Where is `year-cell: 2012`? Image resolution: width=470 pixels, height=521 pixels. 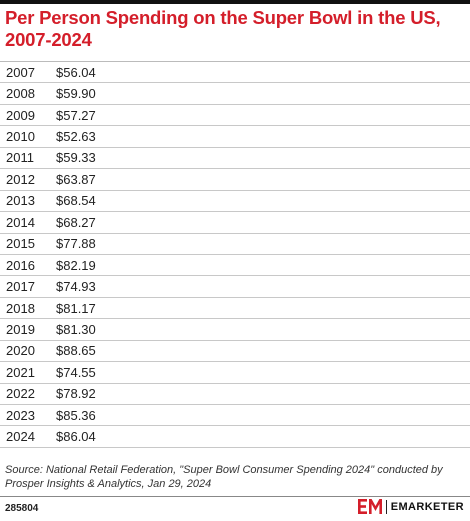 year-cell: 2012 is located at coordinates (20, 179).